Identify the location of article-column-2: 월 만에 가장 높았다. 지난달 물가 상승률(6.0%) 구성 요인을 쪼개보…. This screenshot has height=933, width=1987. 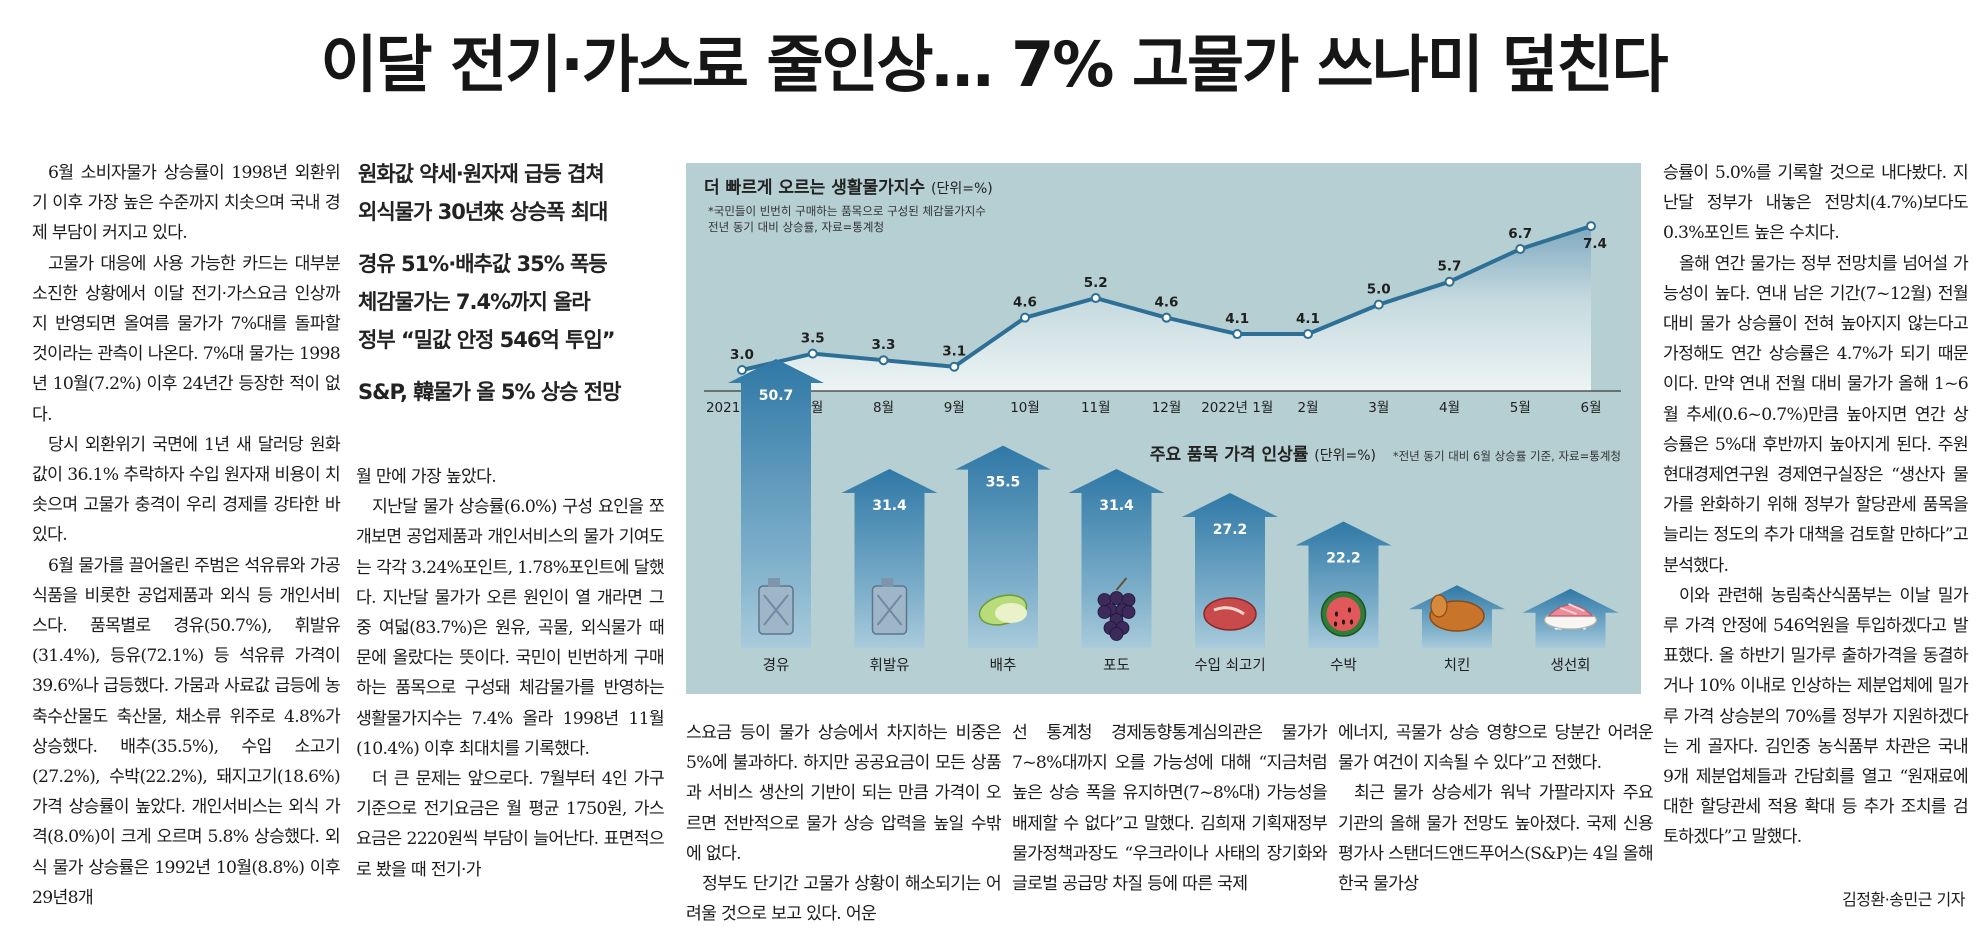
(510, 673).